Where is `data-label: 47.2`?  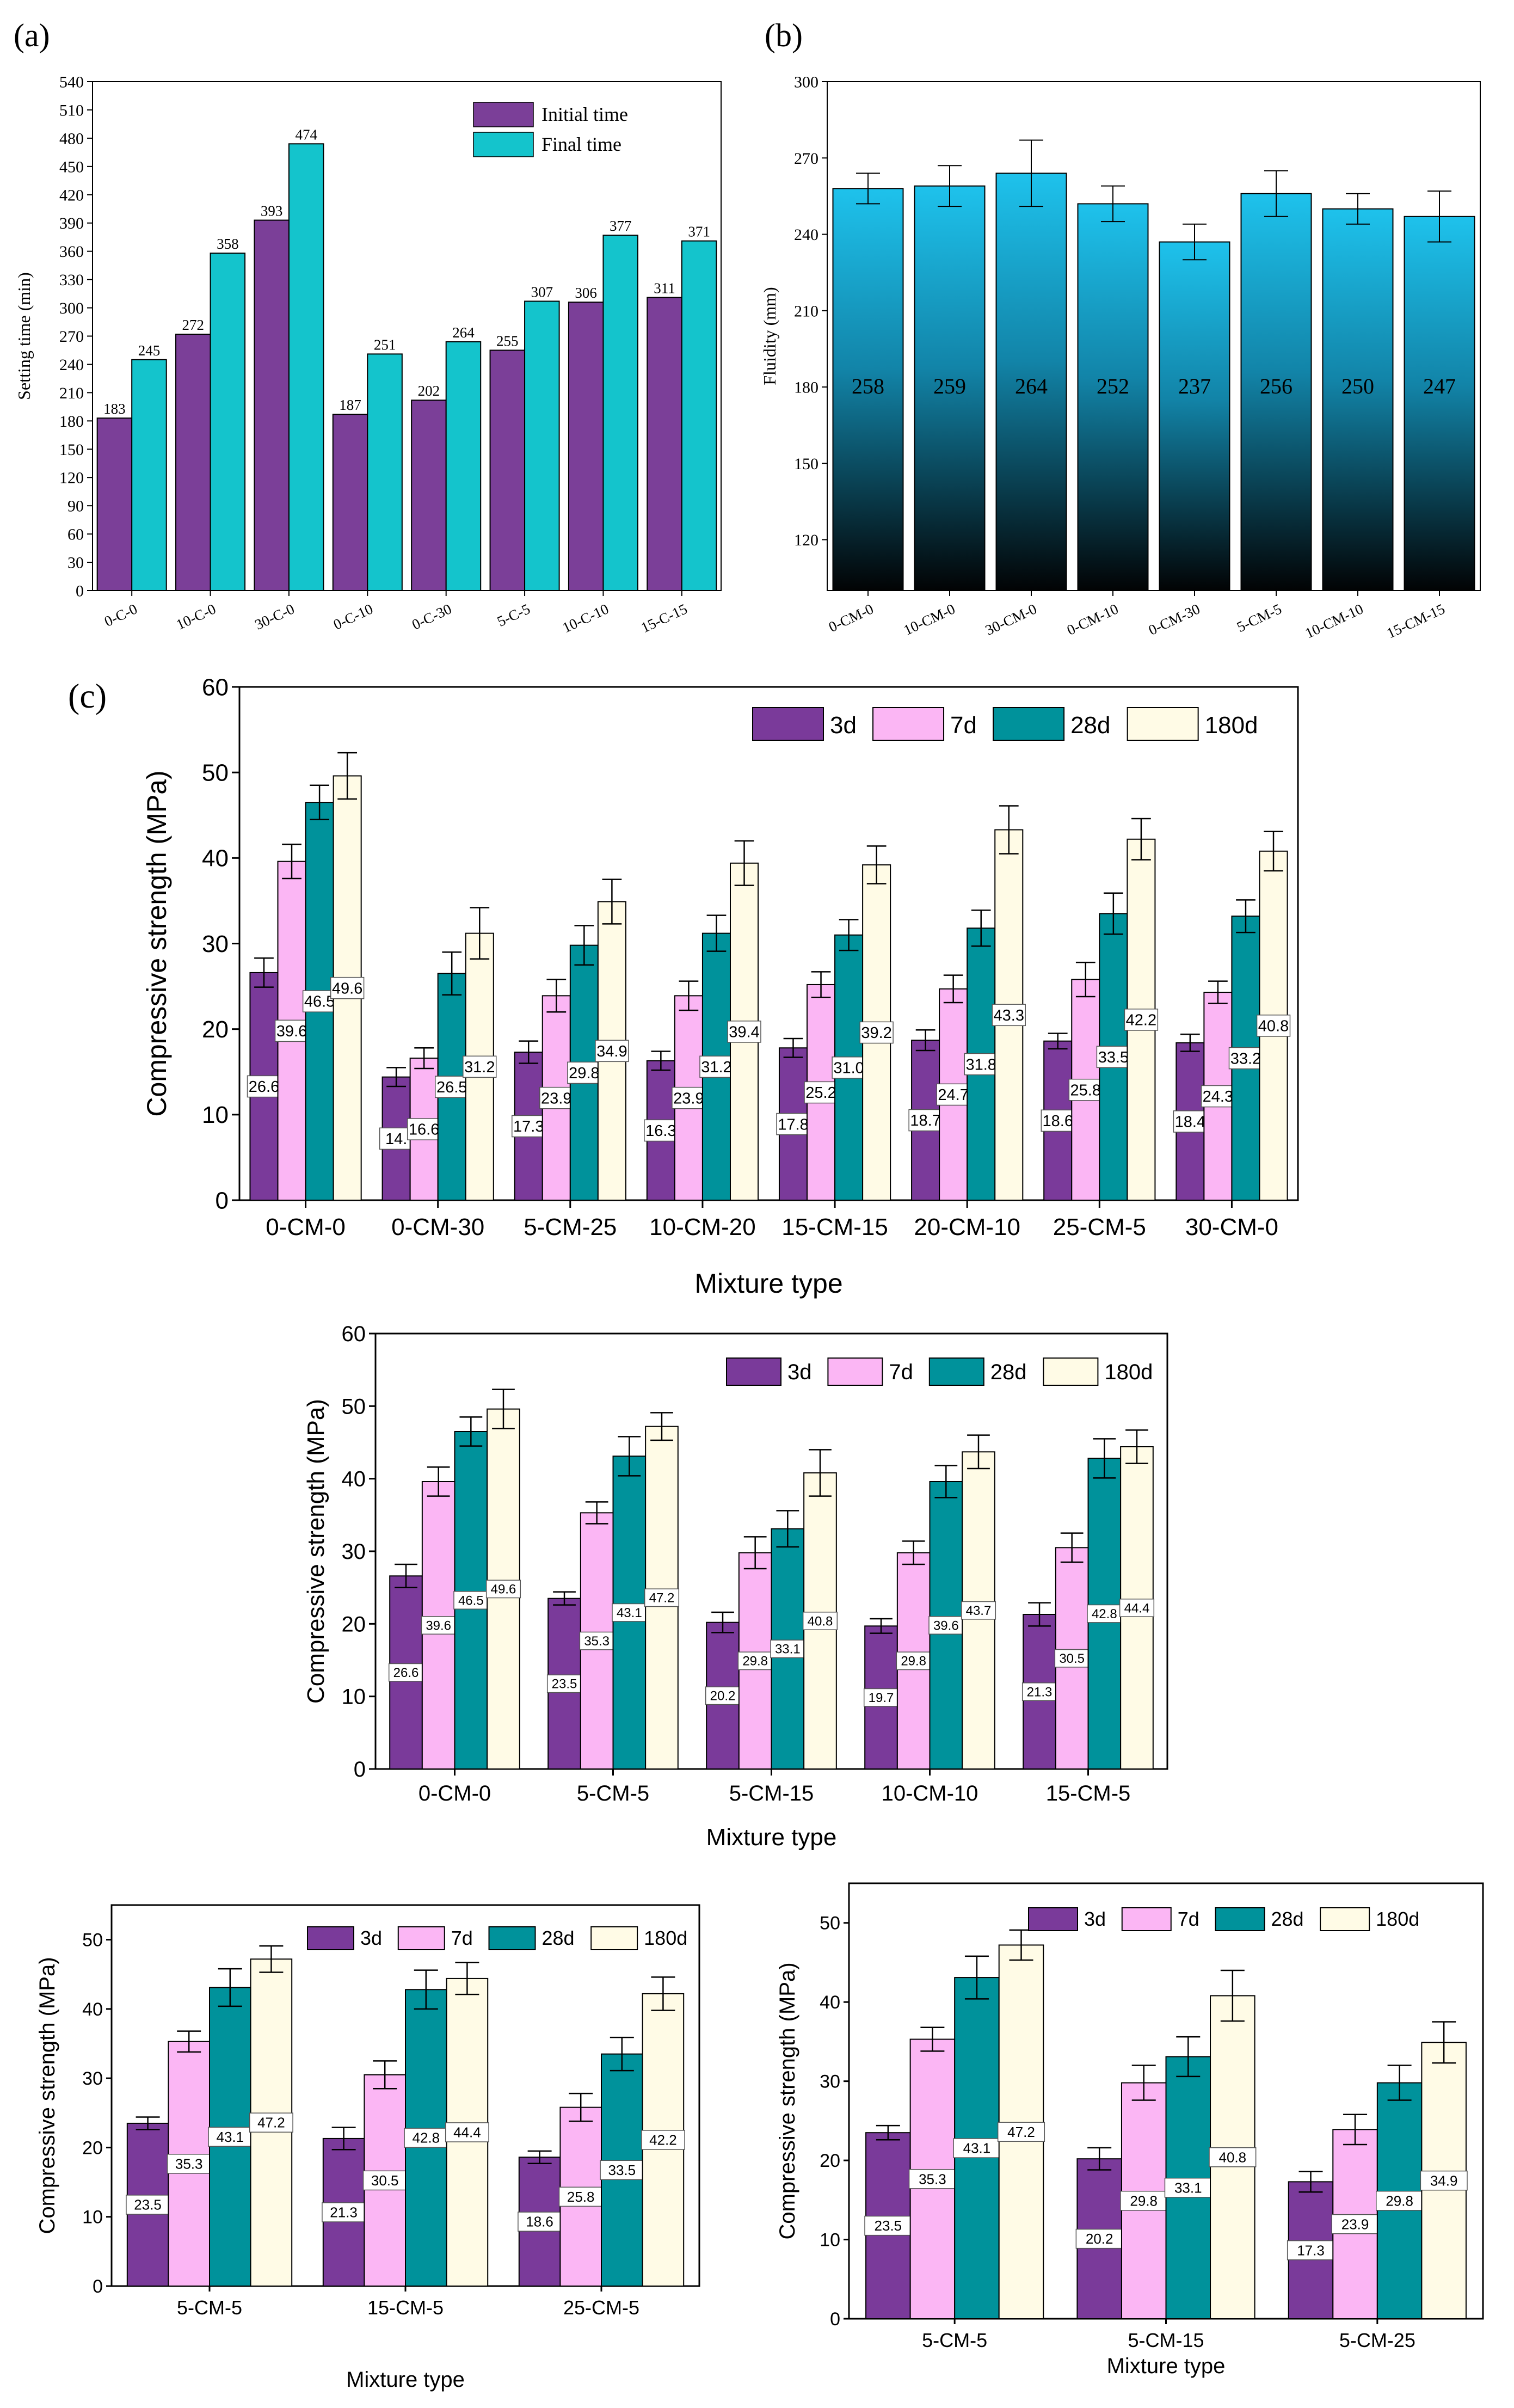 data-label: 47.2 is located at coordinates (271, 2123).